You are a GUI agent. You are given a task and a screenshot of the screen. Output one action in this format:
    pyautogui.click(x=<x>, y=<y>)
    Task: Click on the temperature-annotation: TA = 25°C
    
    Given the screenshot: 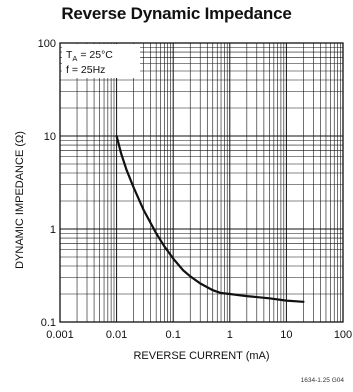 What is the action you would take?
    pyautogui.click(x=89, y=56)
    